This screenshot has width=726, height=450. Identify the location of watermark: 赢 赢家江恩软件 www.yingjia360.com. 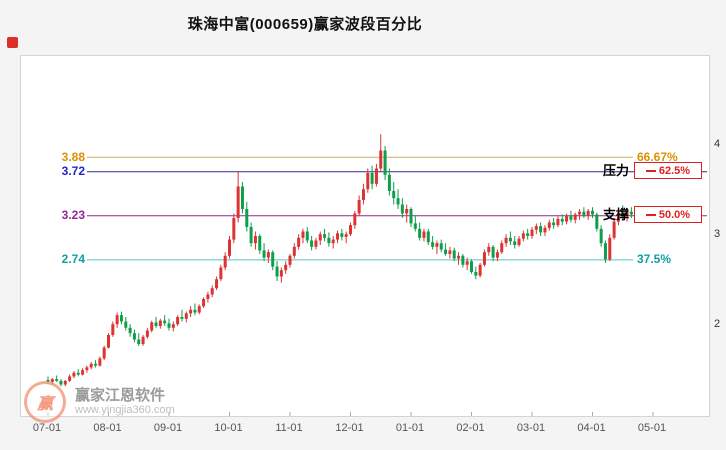
(99, 402).